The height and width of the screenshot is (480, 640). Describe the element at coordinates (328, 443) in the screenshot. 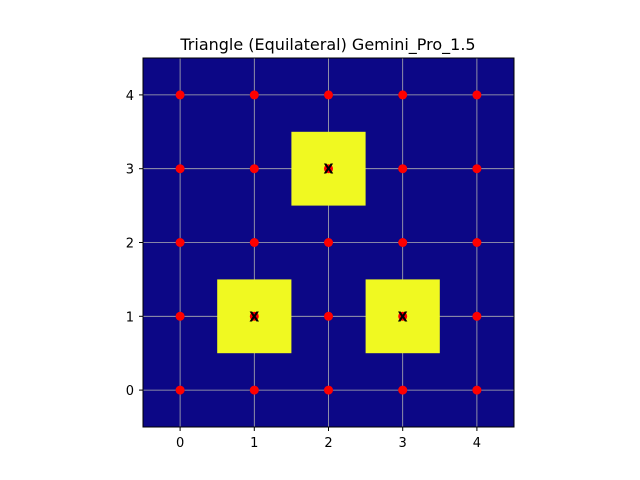

I see `x-tick-label-2: 2` at that location.